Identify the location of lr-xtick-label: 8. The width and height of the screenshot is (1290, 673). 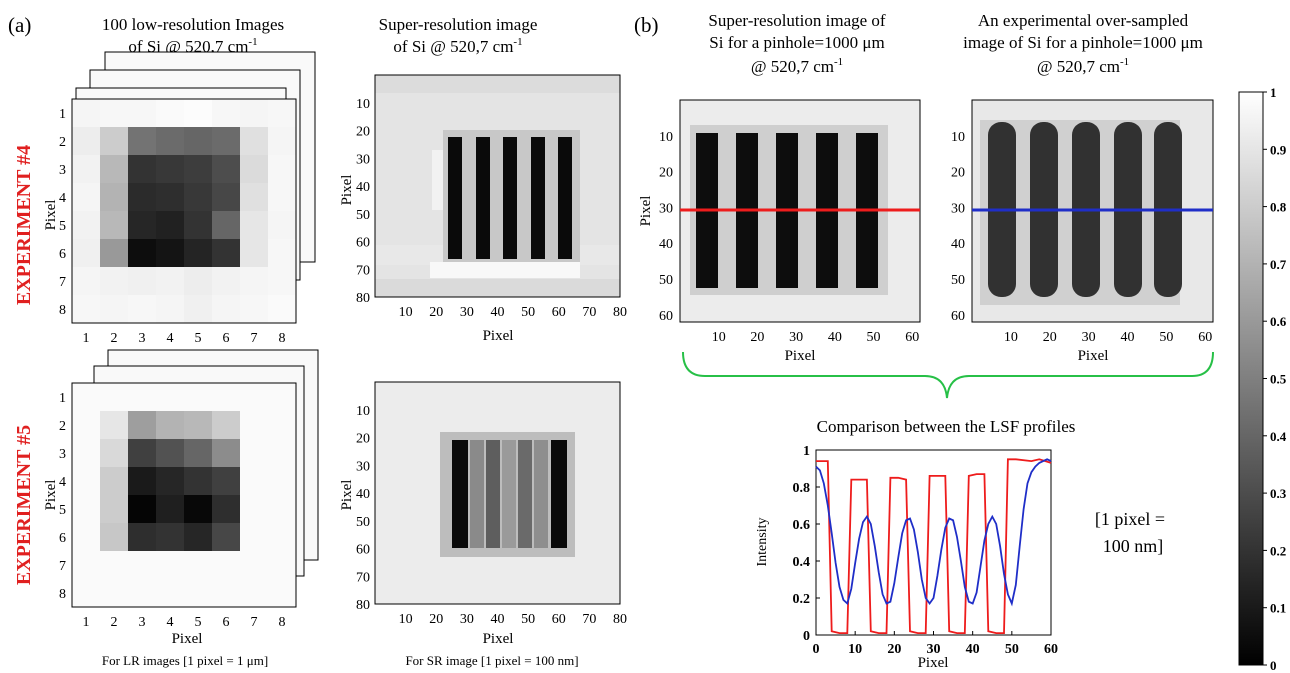
(282, 338).